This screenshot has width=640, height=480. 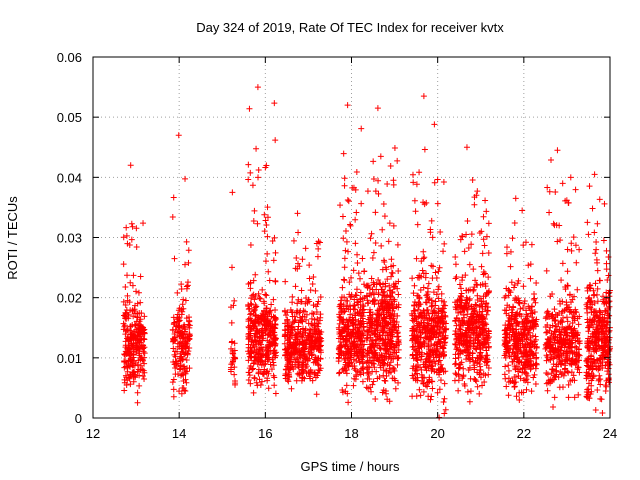 I want to click on x-tick-label: 16, so click(x=265, y=433).